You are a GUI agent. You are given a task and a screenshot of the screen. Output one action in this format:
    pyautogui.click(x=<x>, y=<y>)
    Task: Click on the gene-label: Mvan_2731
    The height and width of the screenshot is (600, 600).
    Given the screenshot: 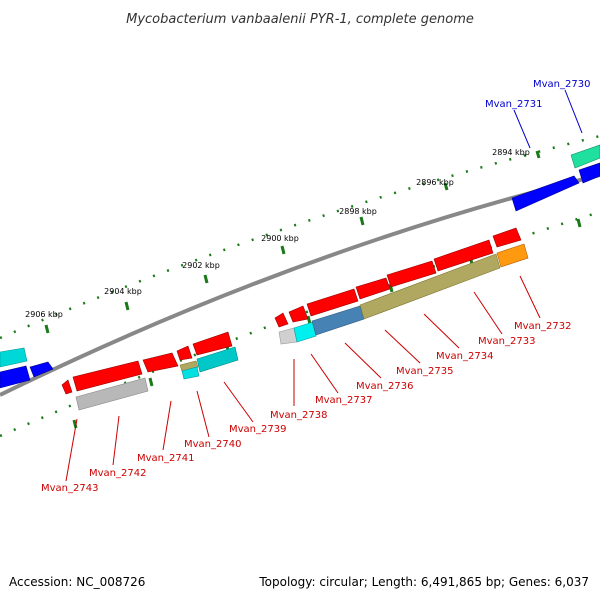 What is the action you would take?
    pyautogui.click(x=513, y=104)
    